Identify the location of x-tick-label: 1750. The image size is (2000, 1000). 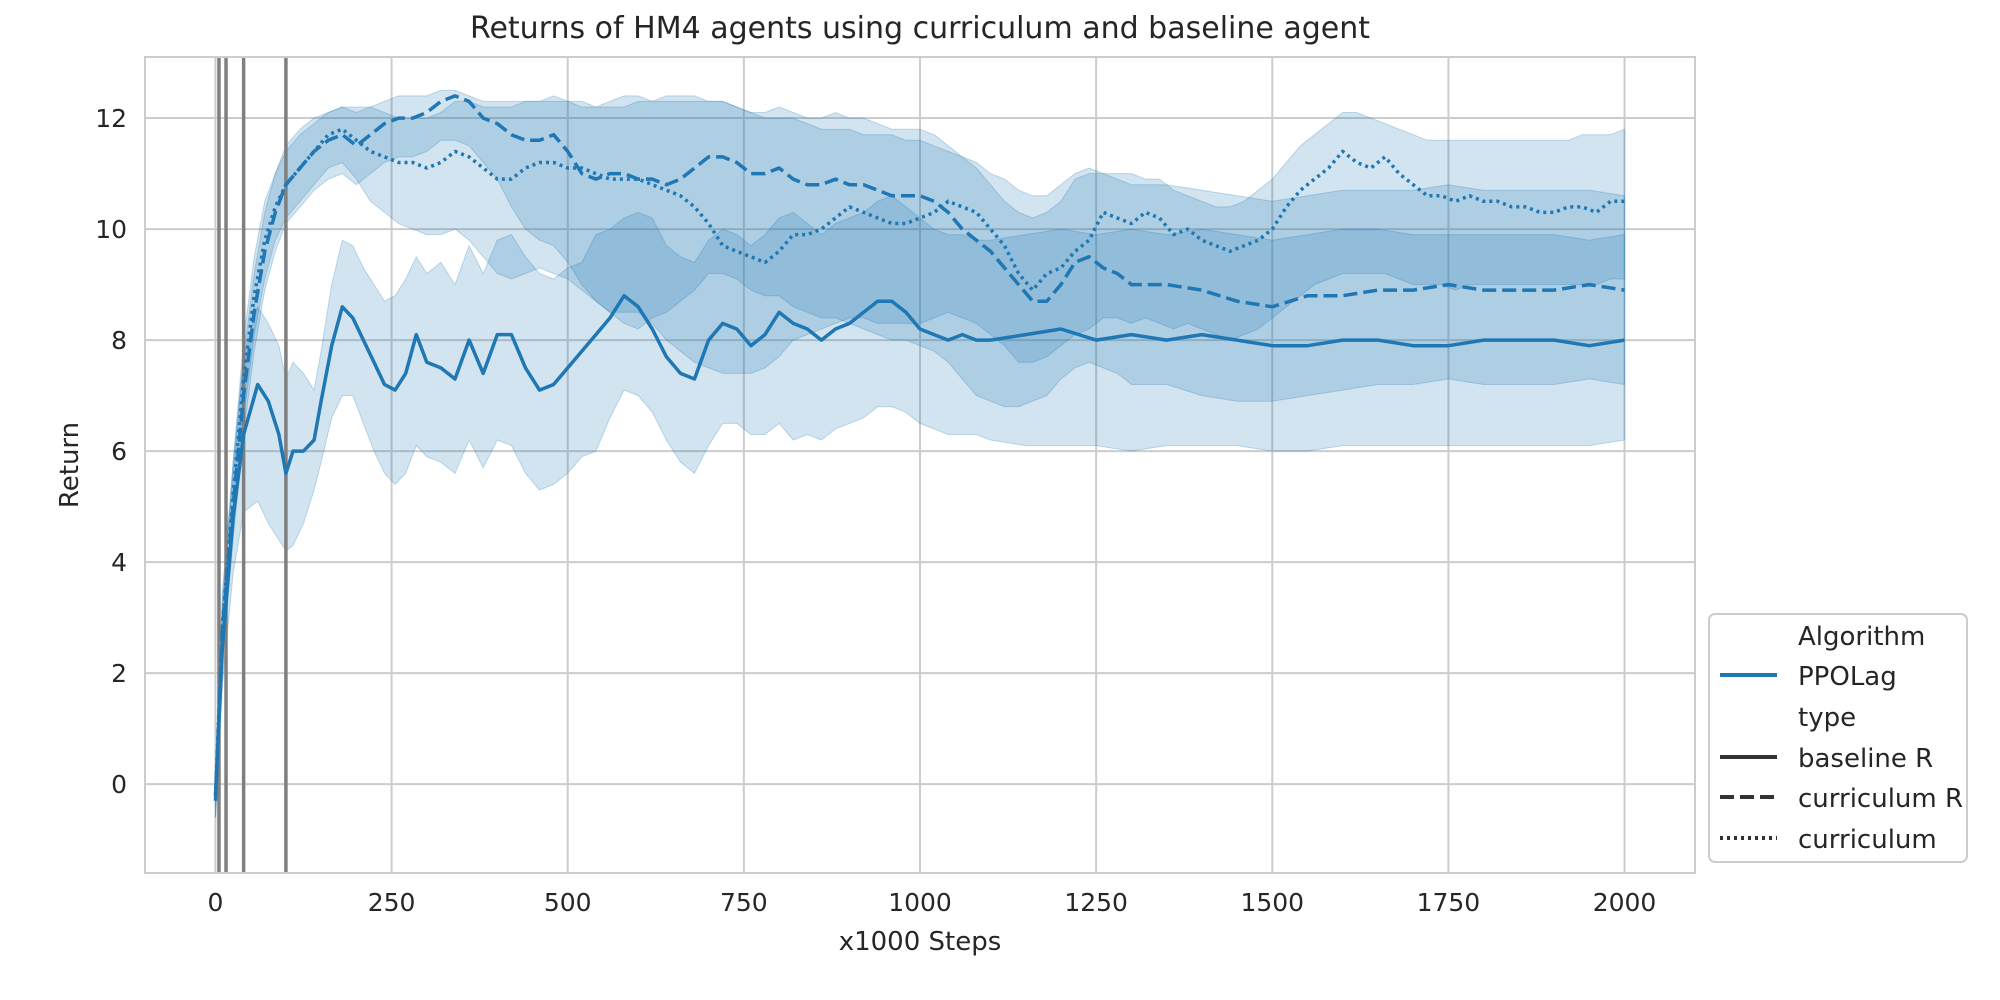
(1449, 902).